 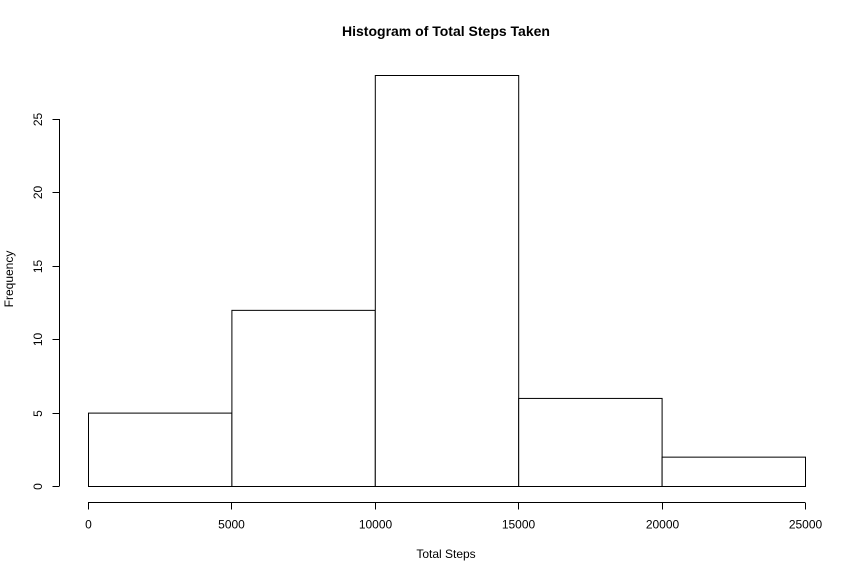 What do you see at coordinates (519, 525) in the screenshot?
I see `x-tick-label: 15000` at bounding box center [519, 525].